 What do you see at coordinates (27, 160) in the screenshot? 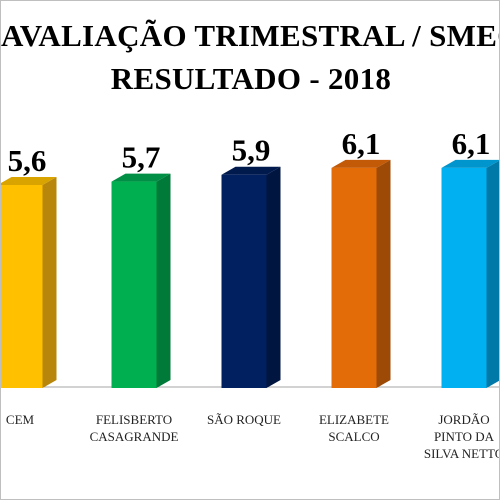
I see `data-label: 5,6` at bounding box center [27, 160].